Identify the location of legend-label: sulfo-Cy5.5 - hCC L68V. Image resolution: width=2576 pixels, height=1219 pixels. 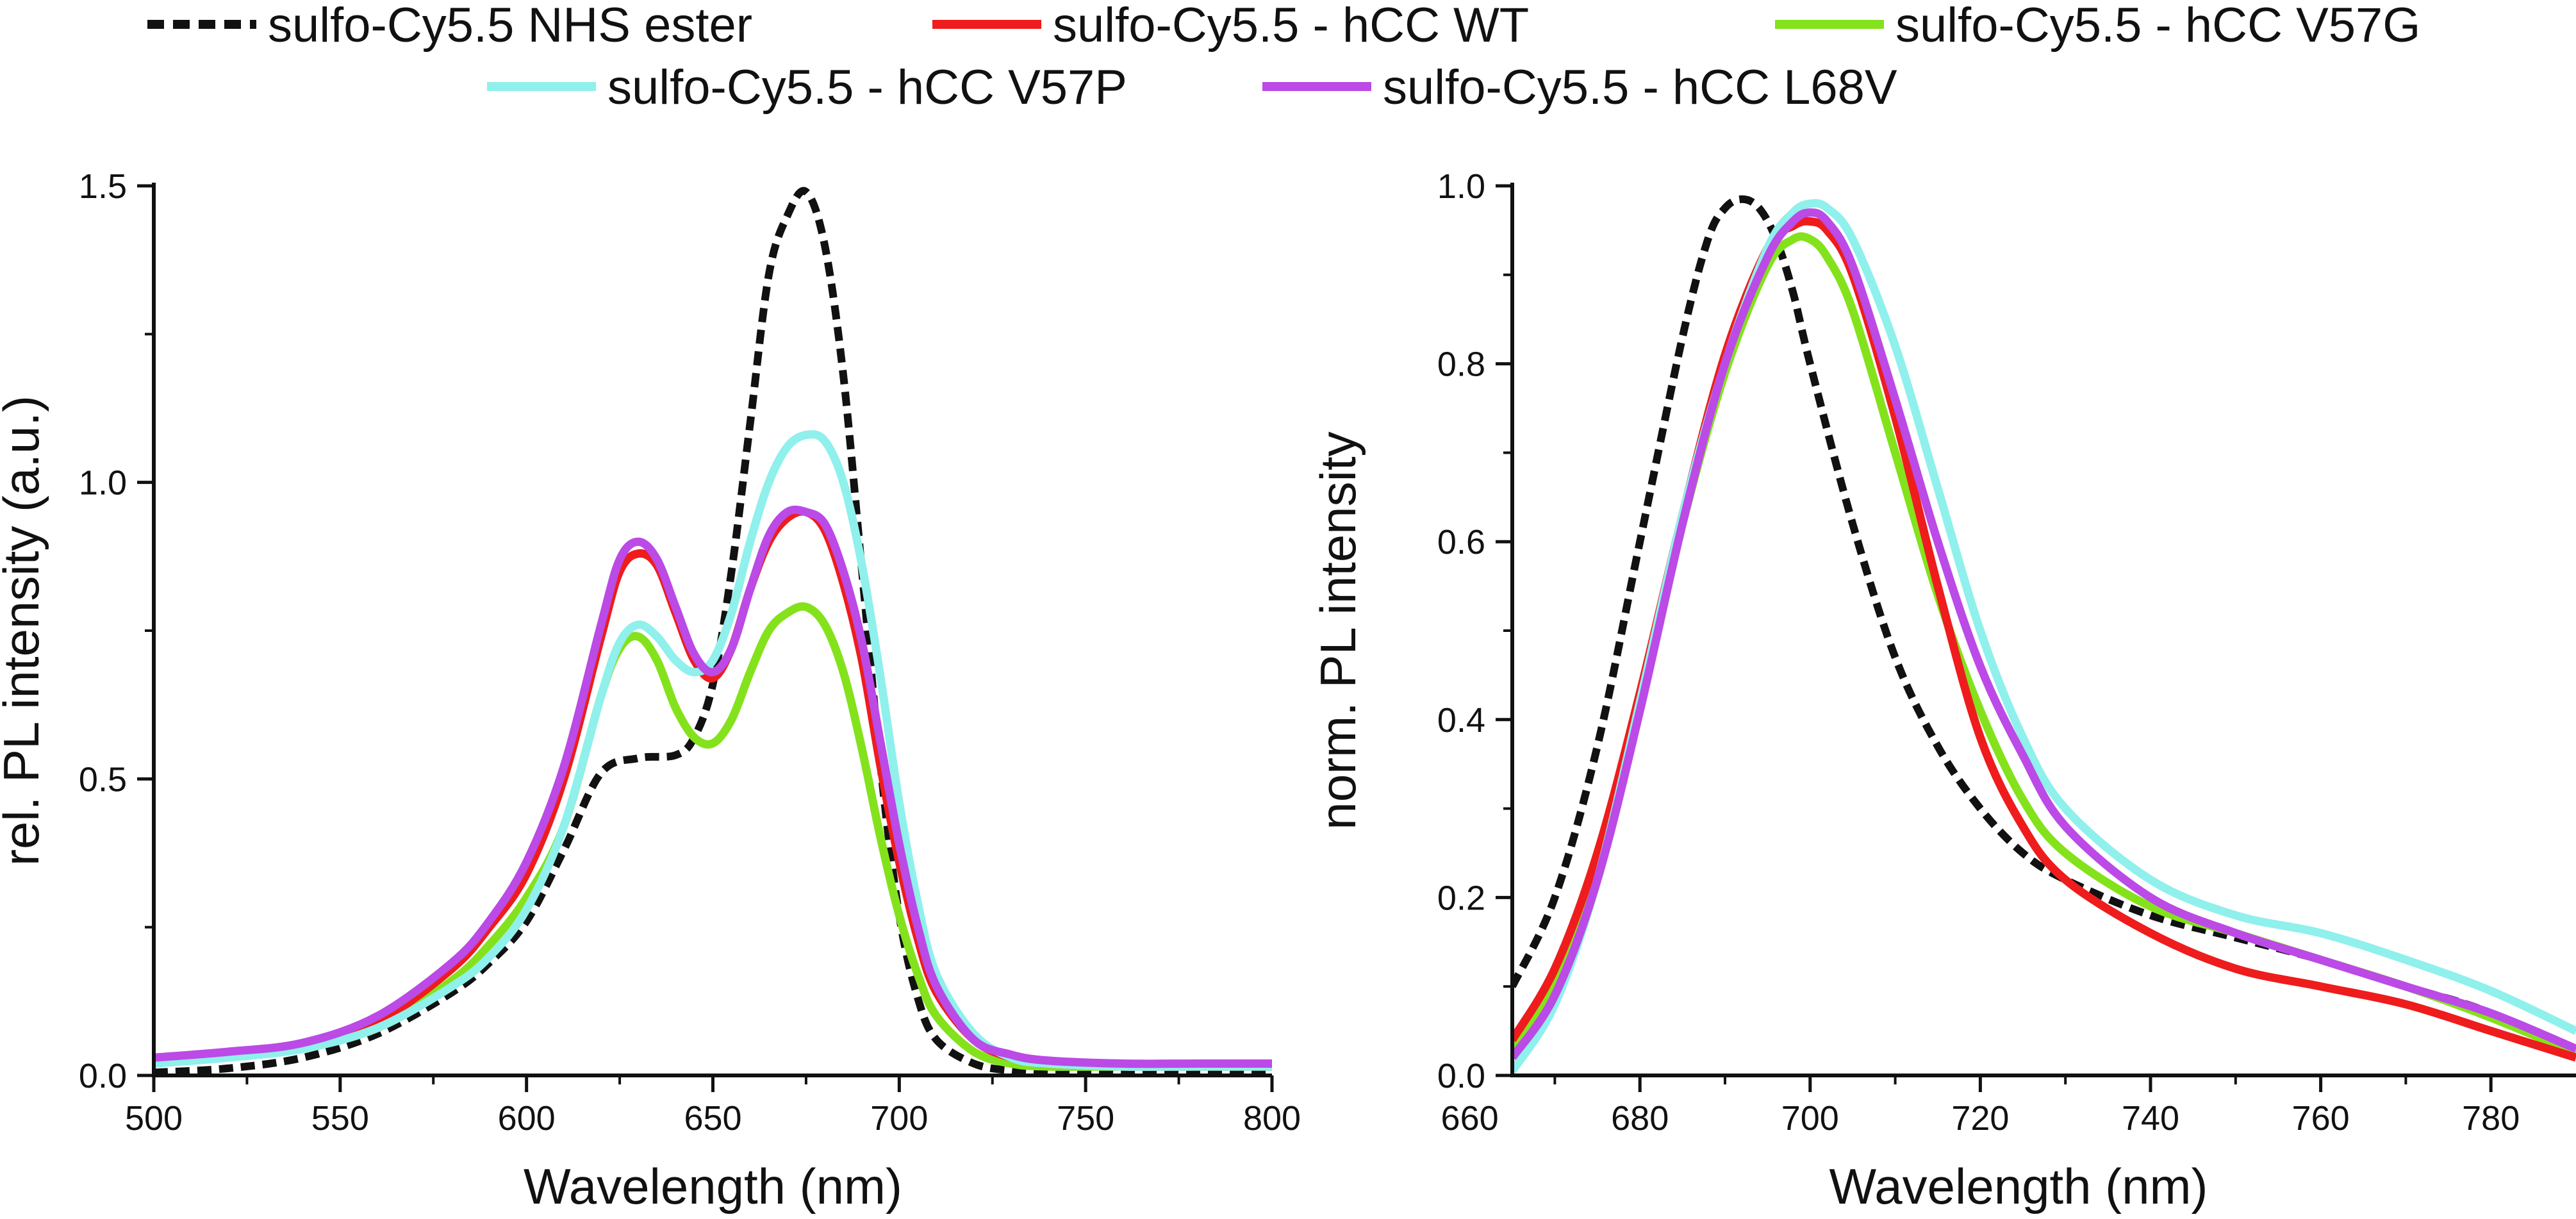
(1640, 87).